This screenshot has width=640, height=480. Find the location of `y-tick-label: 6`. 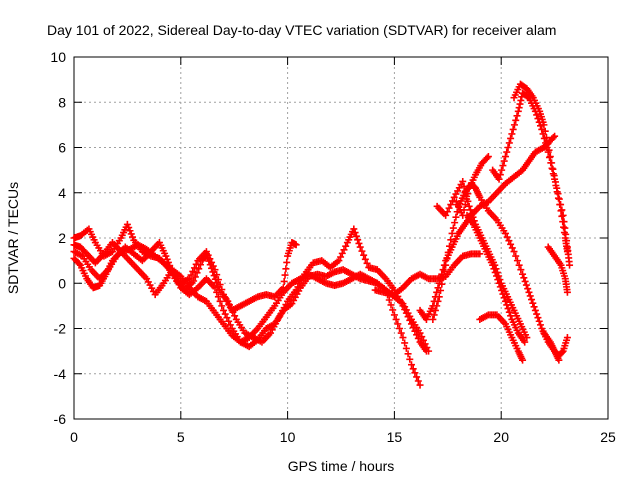

y-tick-label: 6 is located at coordinates (62, 148).